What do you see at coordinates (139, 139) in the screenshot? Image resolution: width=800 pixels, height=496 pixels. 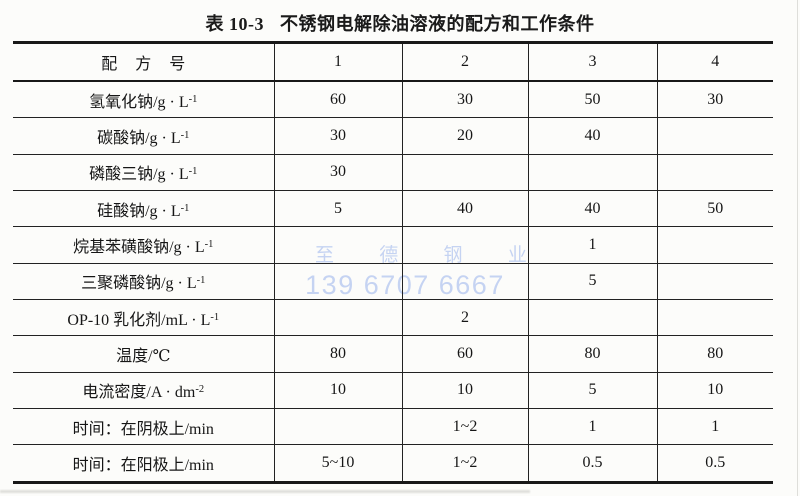 I see `row-label-text: 碳酸钠/g · L` at bounding box center [139, 139].